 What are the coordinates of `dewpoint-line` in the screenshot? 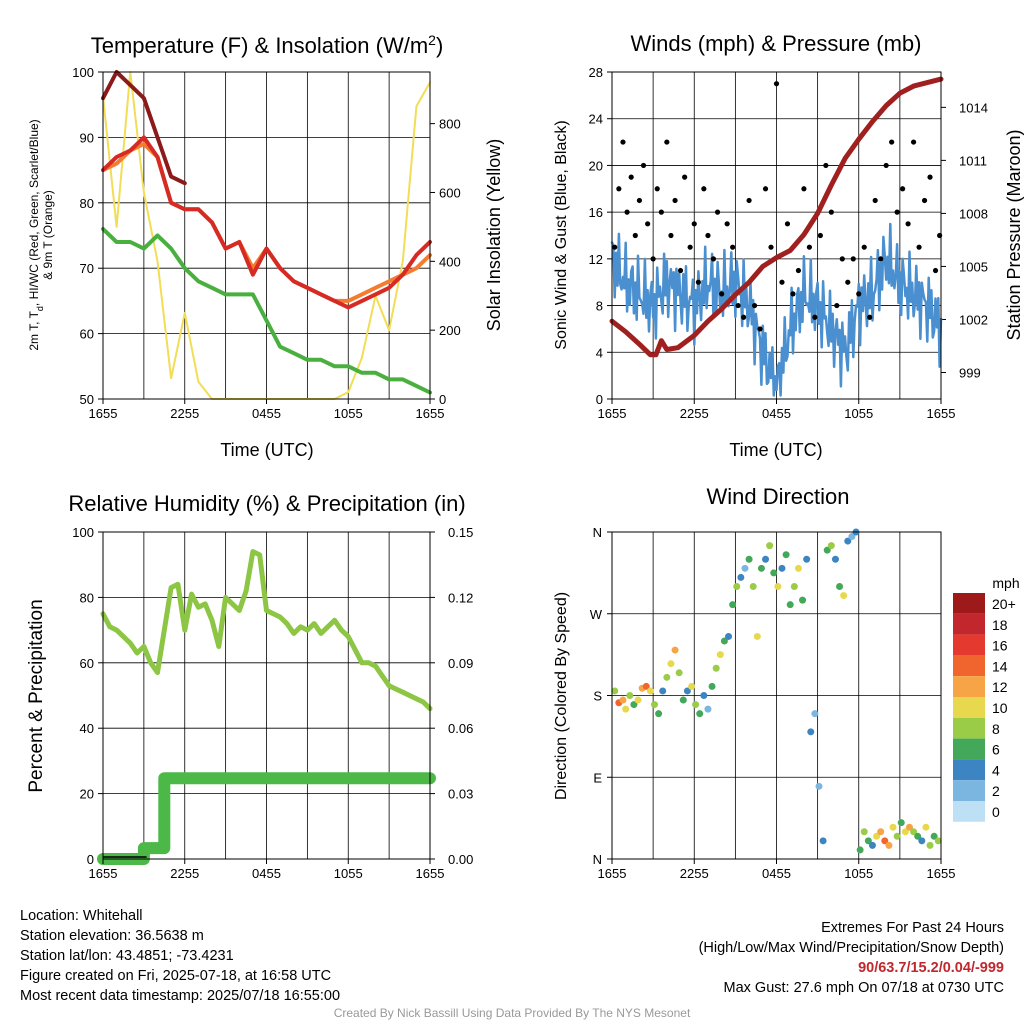 It's located at (266, 311).